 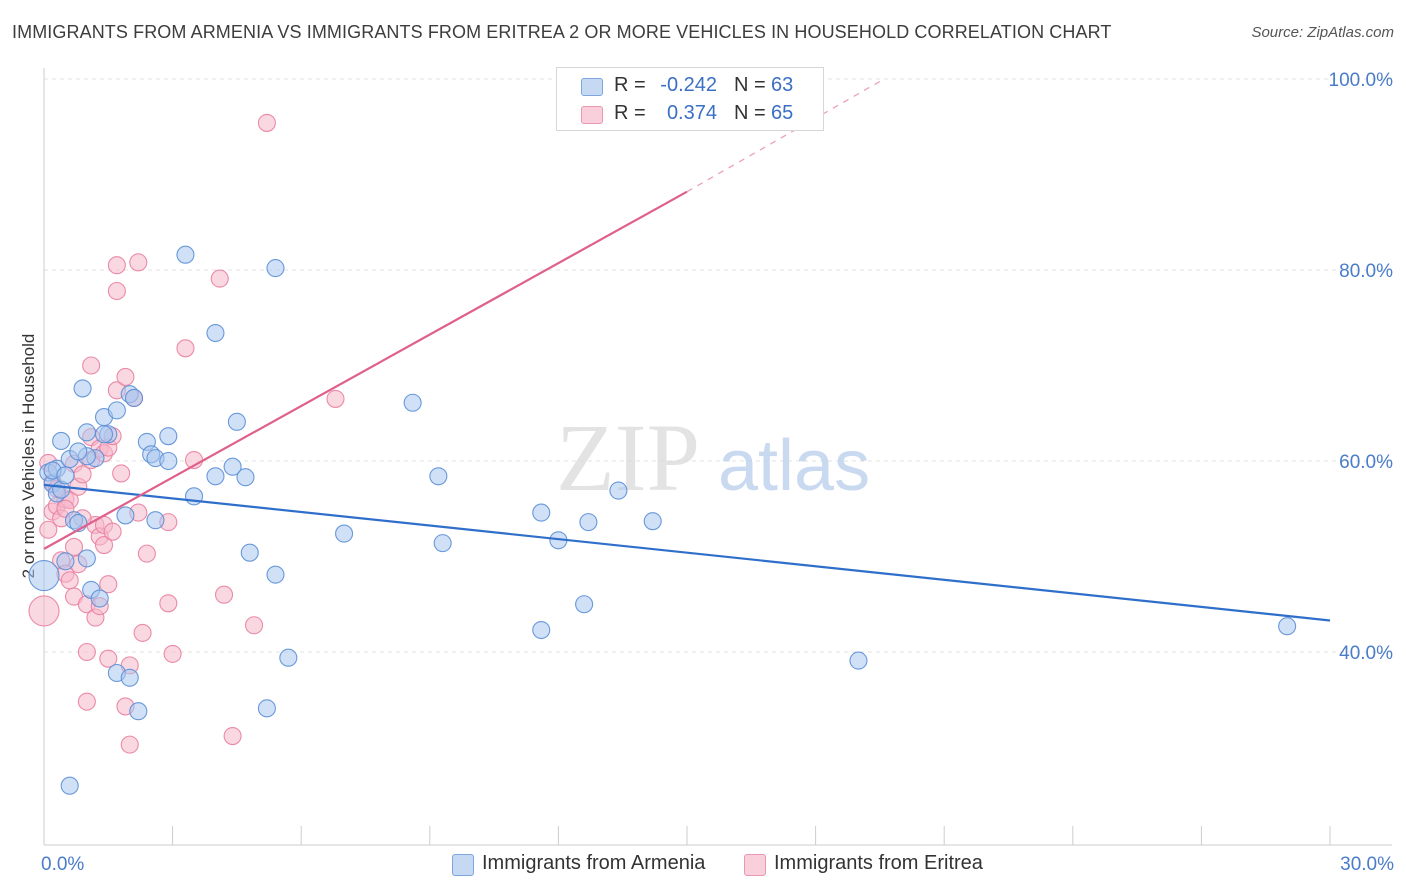 I want to click on y-tick-label: 100.0%, so click(x=1361, y=80).